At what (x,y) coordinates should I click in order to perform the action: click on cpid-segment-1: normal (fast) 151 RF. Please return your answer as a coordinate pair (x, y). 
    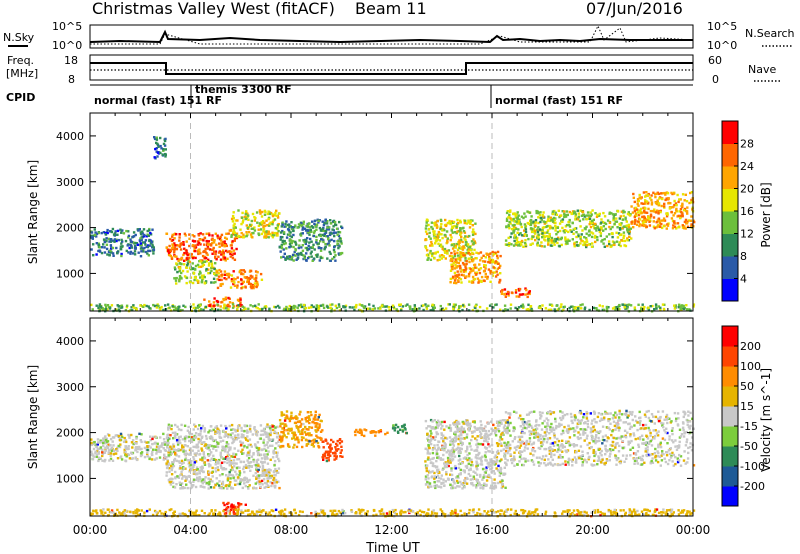
    Looking at the image, I should click on (158, 100).